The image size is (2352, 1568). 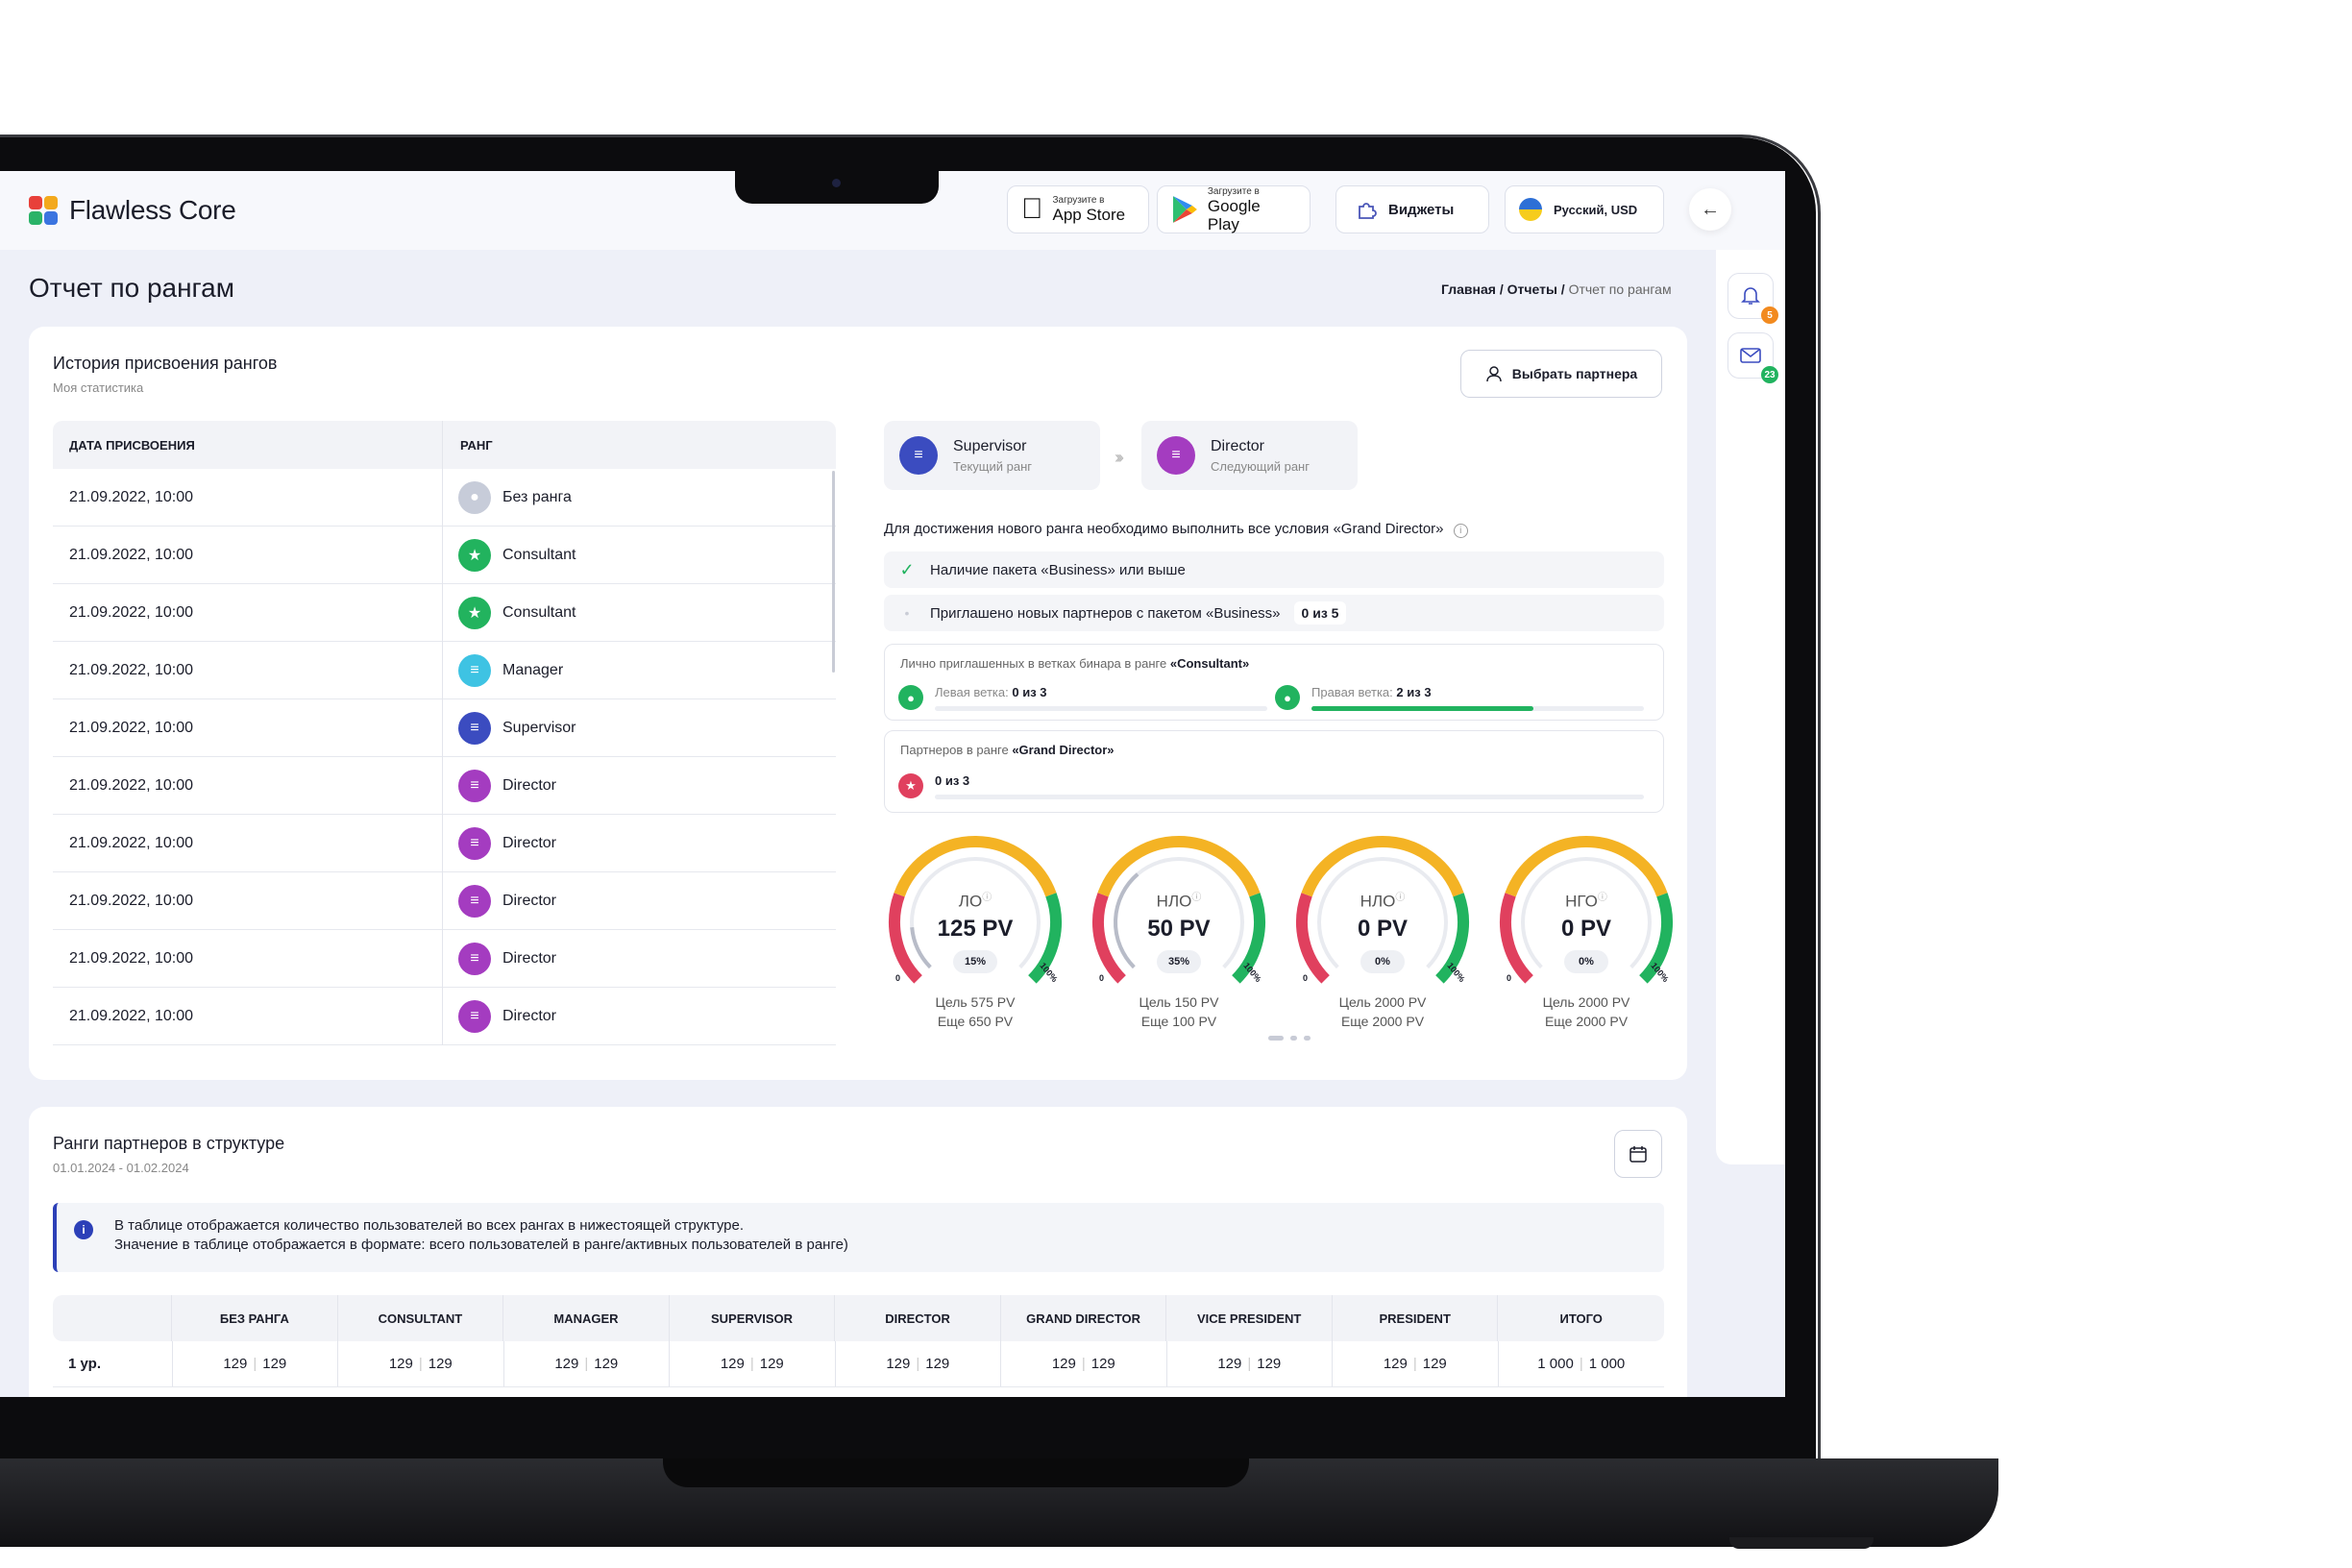 What do you see at coordinates (255, 1318) in the screenshot?
I see `structure-column: БЕЗ РАНГА` at bounding box center [255, 1318].